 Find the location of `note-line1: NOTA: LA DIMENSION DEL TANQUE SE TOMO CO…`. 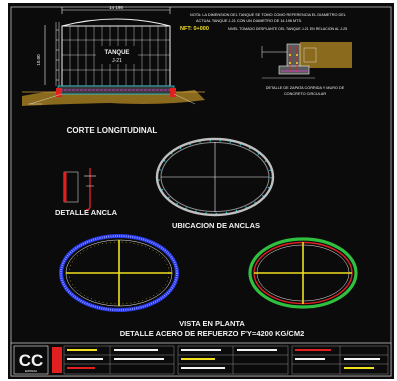

note-line1: NOTA: LA DIMENSION DEL TANQUE SE TOMO CO… is located at coordinates (268, 15).